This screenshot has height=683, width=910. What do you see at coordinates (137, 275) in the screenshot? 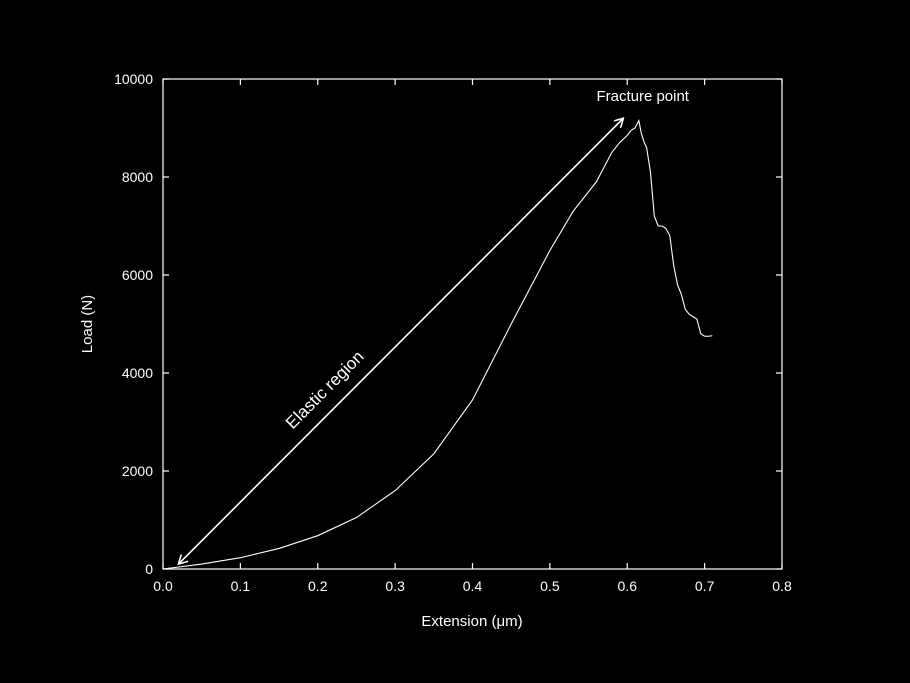
I see `y-tick-label: 6000` at bounding box center [137, 275].